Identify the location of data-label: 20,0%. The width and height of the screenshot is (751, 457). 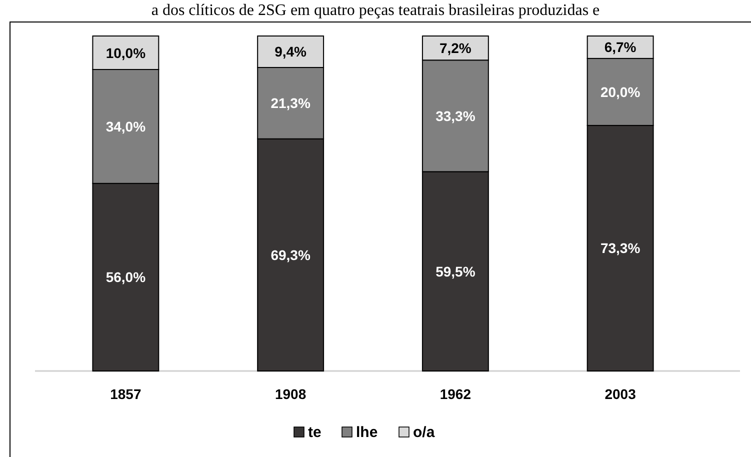
(620, 92).